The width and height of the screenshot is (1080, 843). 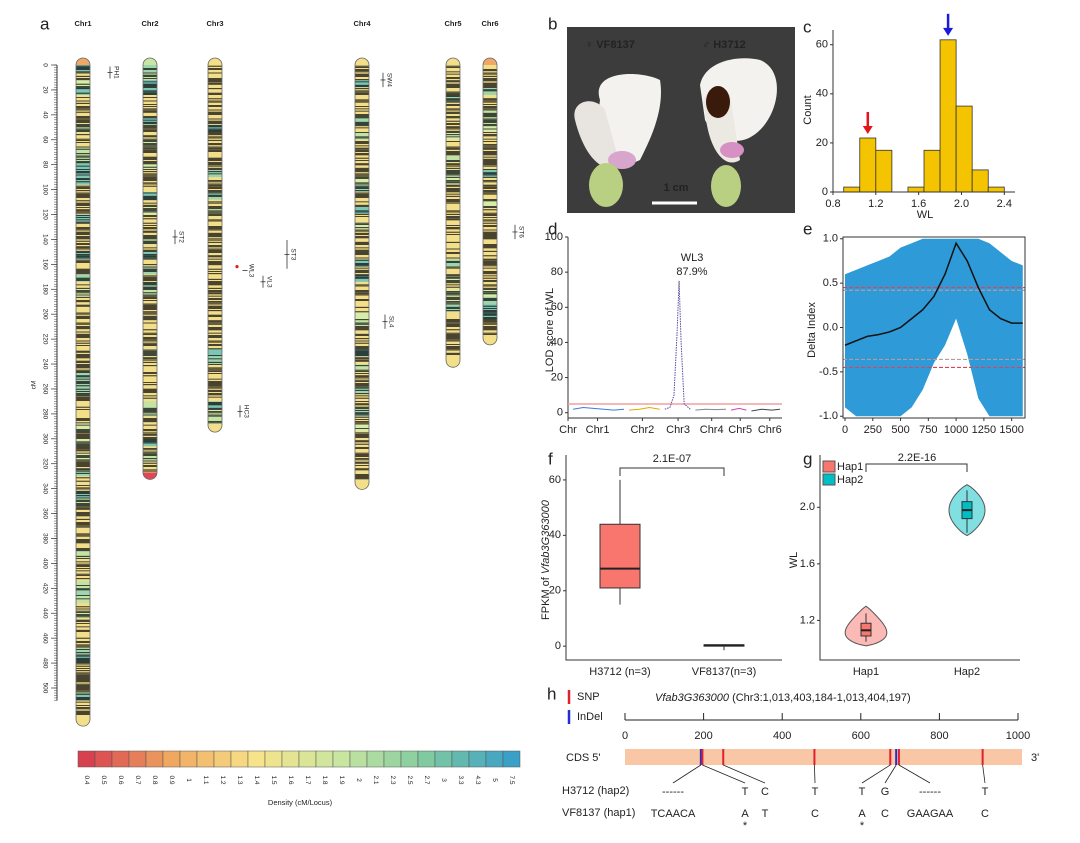 I want to click on label-male: ♂ H3712, so click(x=724, y=45).